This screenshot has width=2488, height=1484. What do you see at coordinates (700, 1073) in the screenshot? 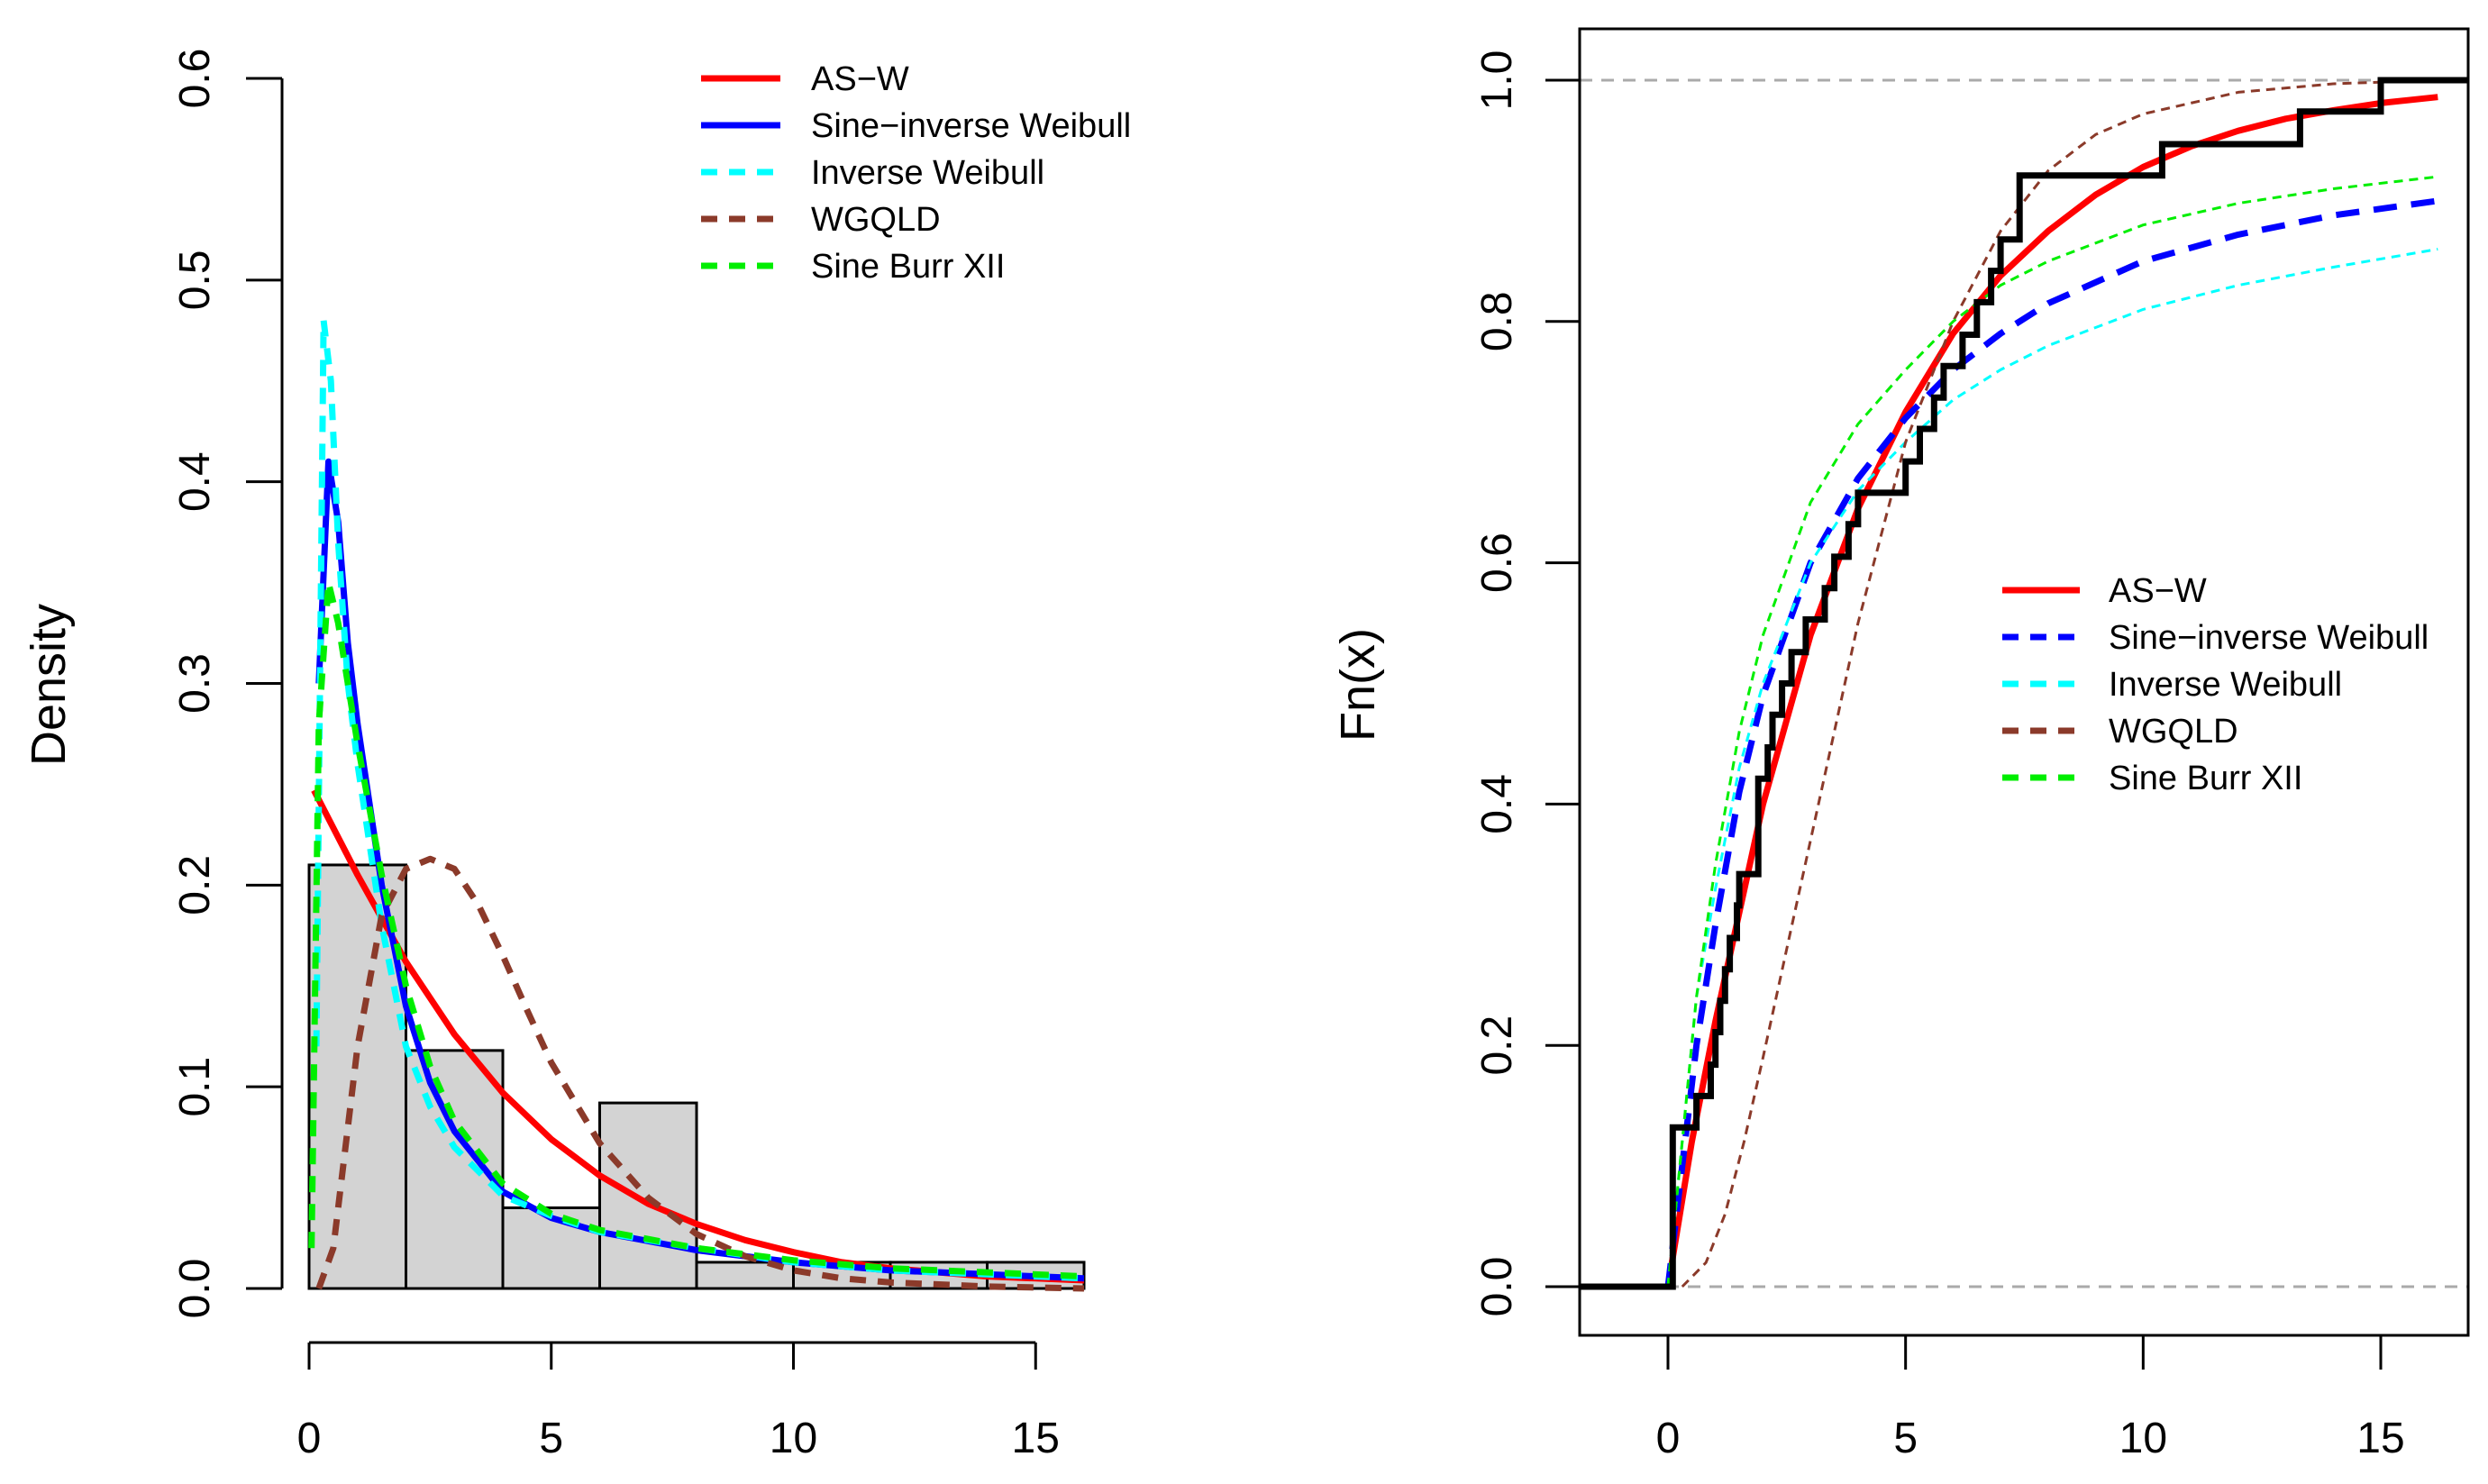
I see `density-curve-wgqld` at bounding box center [700, 1073].